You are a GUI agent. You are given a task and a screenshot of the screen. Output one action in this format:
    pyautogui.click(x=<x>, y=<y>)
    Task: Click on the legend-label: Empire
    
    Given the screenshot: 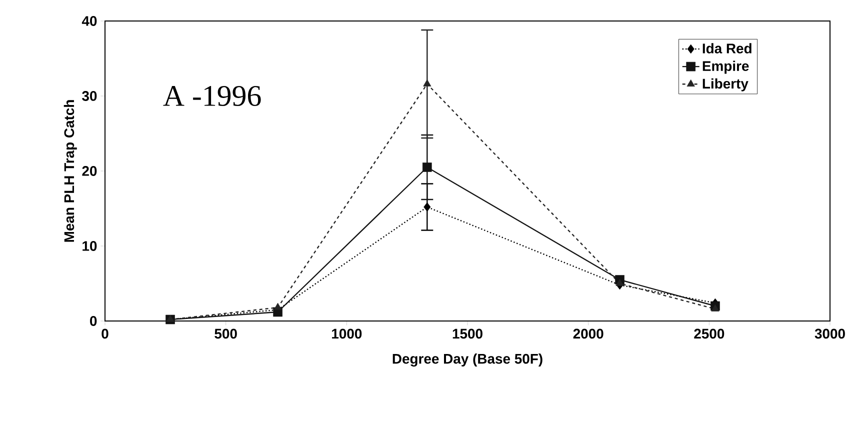 What is the action you would take?
    pyautogui.click(x=725, y=67)
    